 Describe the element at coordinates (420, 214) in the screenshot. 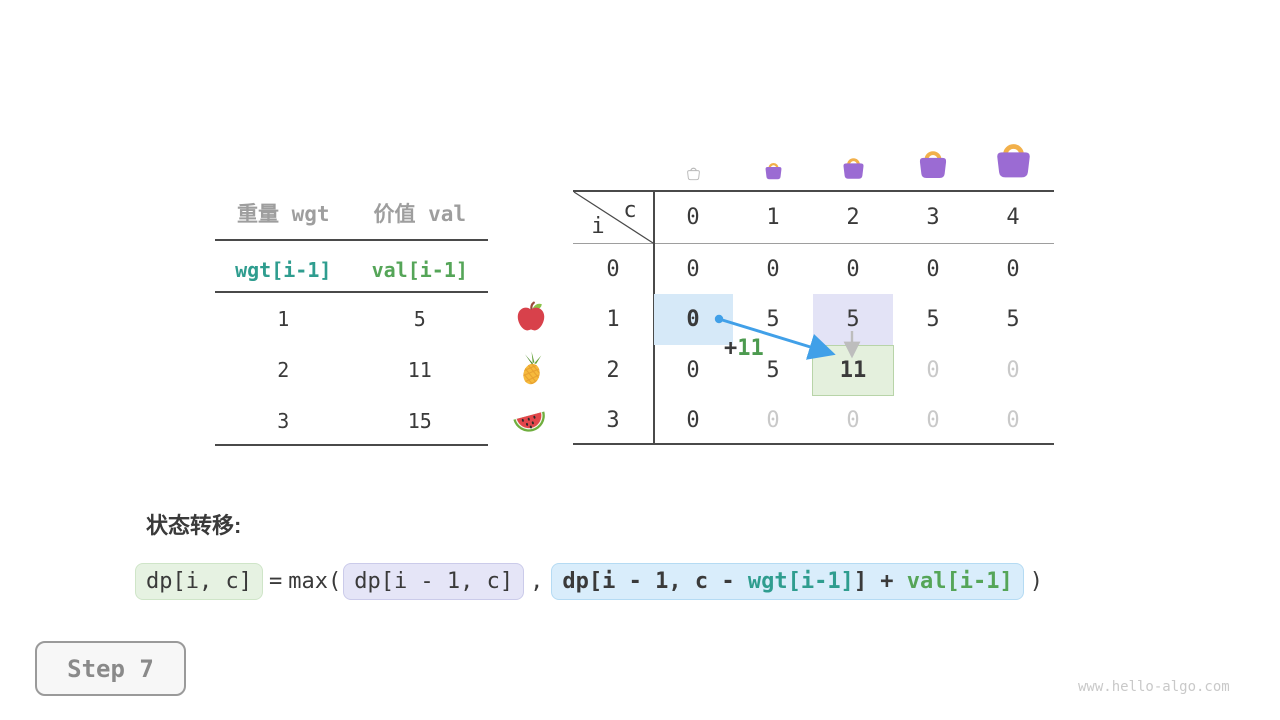

I see `value-column-header: 价值 val` at that location.